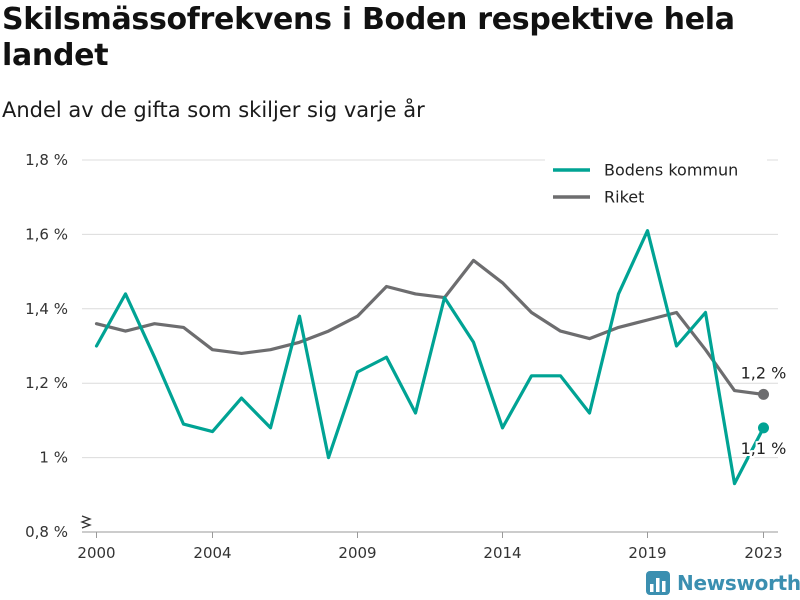  I want to click on y-tick-label: 1 %, so click(53, 458).